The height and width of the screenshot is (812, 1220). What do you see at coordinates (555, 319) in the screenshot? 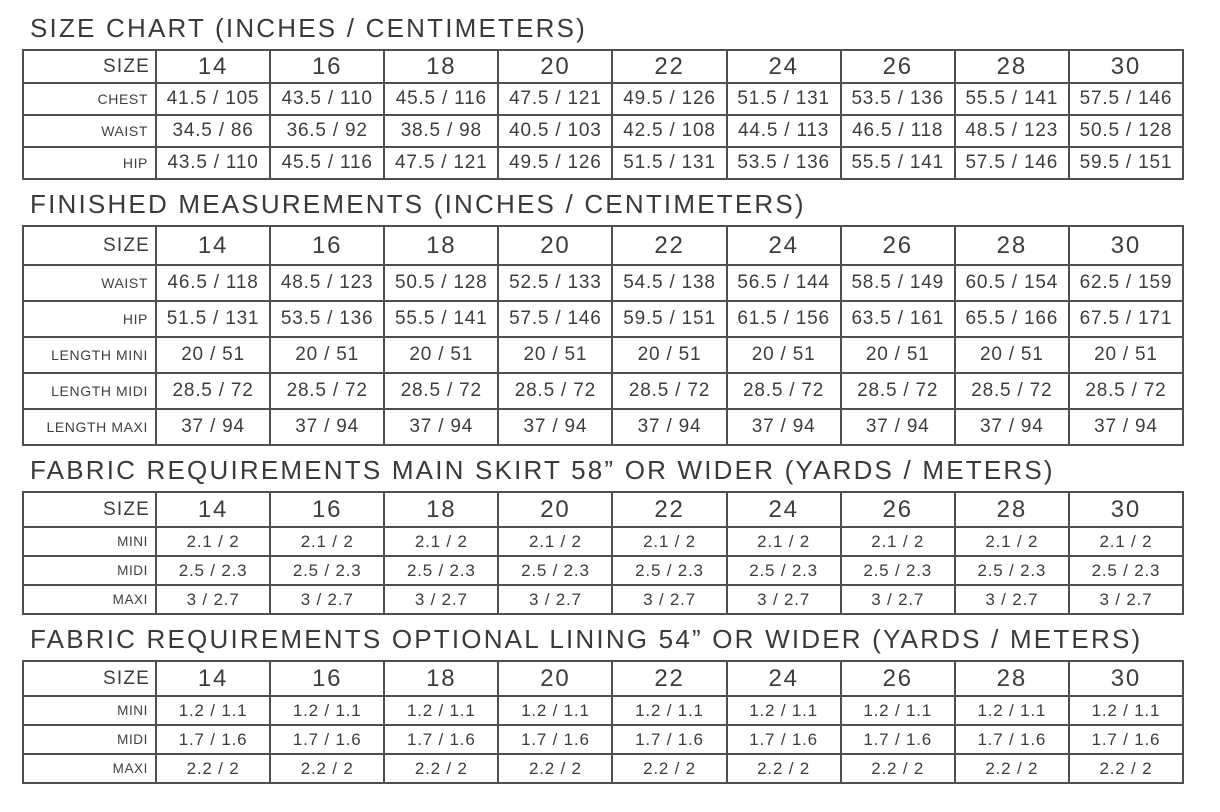
I see `value-cell: 57.5 / 146` at bounding box center [555, 319].